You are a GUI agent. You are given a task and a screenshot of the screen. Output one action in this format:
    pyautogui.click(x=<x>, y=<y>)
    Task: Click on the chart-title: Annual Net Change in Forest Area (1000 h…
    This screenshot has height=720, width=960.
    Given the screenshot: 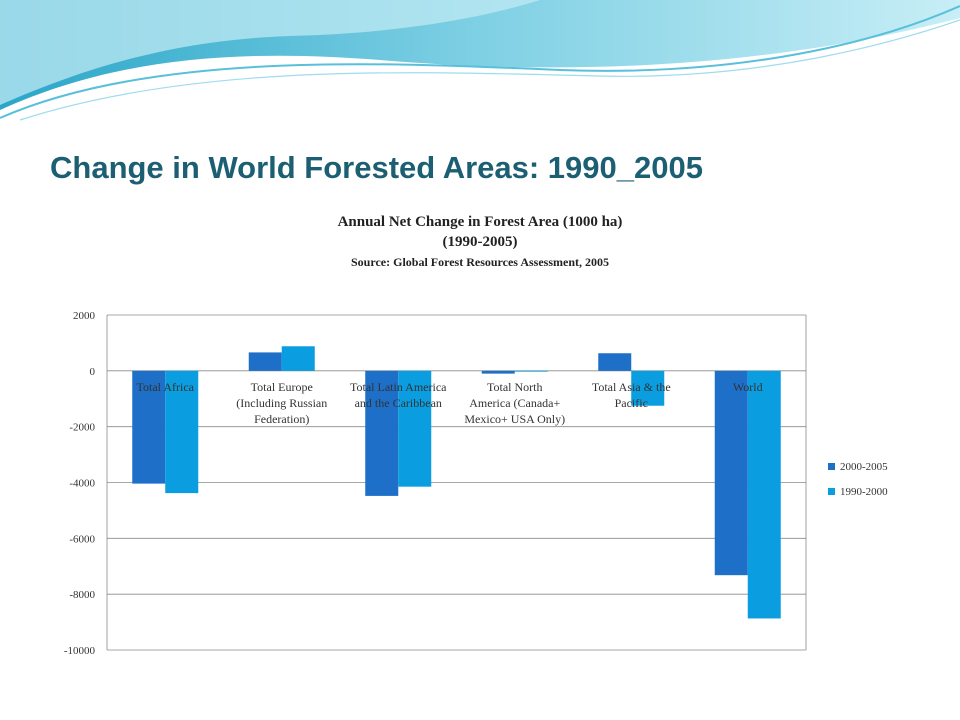 What is the action you would take?
    pyautogui.click(x=480, y=222)
    